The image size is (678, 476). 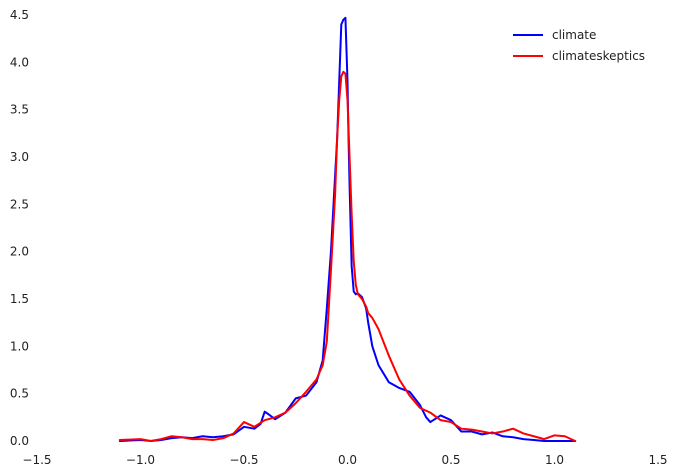 I want to click on x-tick-label: 1.0, so click(x=554, y=460).